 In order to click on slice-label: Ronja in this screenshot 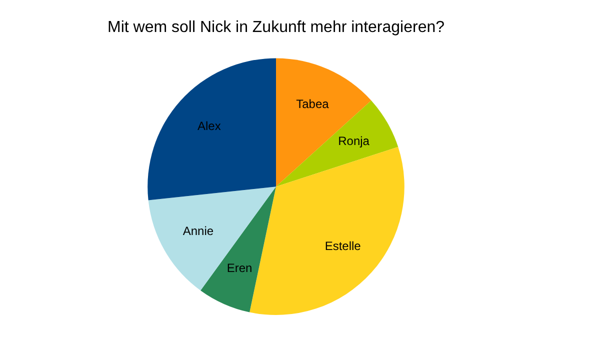, I will do `click(354, 141)`.